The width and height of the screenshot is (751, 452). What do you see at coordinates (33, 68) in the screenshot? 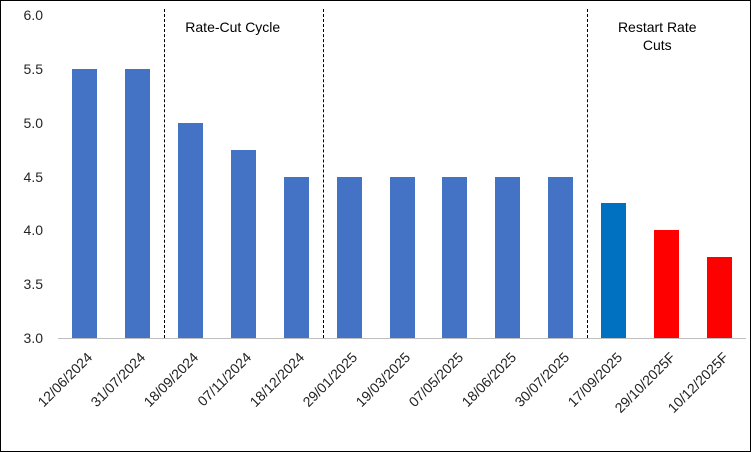
I see `y-axis-tick-label: 5.5` at bounding box center [33, 68].